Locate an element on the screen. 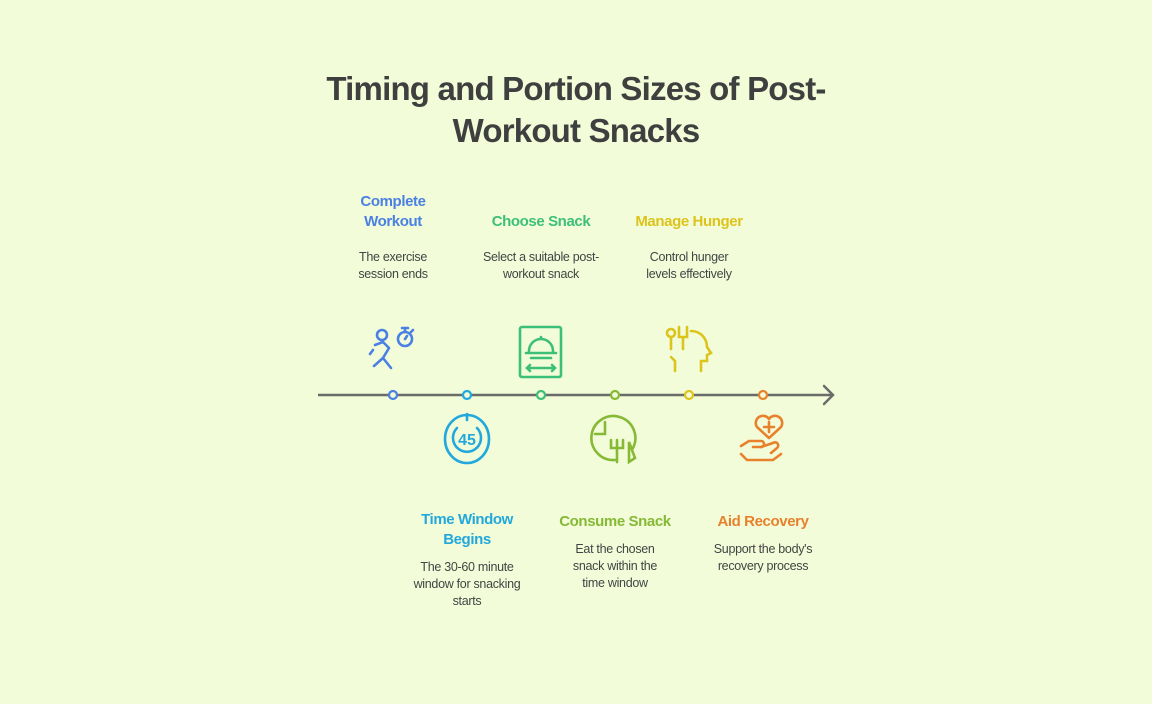 The height and width of the screenshot is (704, 1152). step-desc-wrap: Select a suitable post-workout snack is located at coordinates (541, 266).